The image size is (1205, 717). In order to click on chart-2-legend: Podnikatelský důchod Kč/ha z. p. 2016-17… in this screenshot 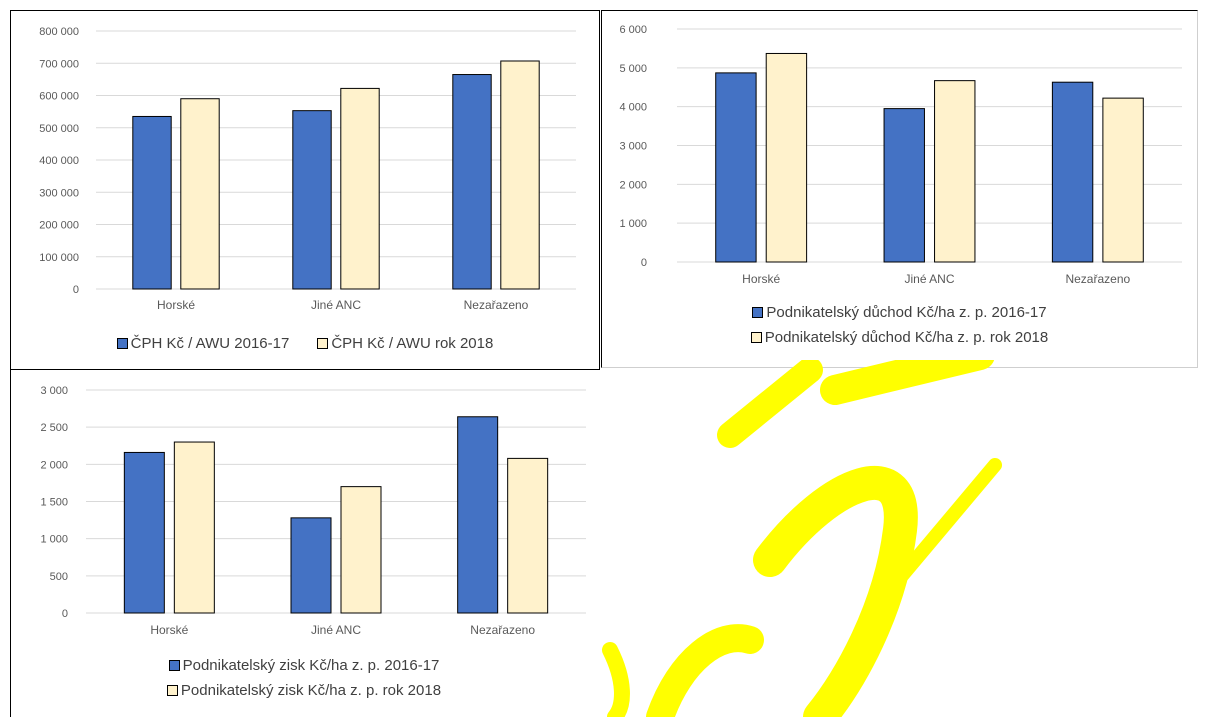, I will do `click(899, 325)`.